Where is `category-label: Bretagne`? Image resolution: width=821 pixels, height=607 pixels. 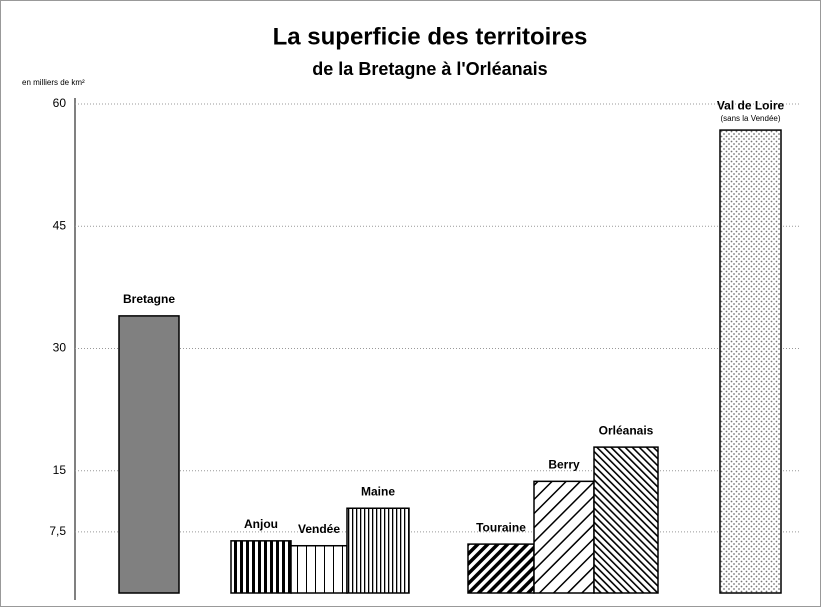 category-label: Bretagne is located at coordinates (149, 299).